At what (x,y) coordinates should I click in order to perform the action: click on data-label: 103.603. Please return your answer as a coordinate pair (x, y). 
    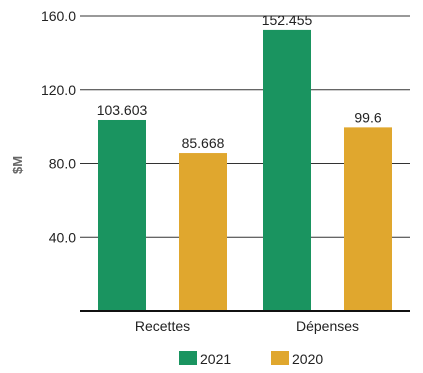
    Looking at the image, I should click on (122, 110).